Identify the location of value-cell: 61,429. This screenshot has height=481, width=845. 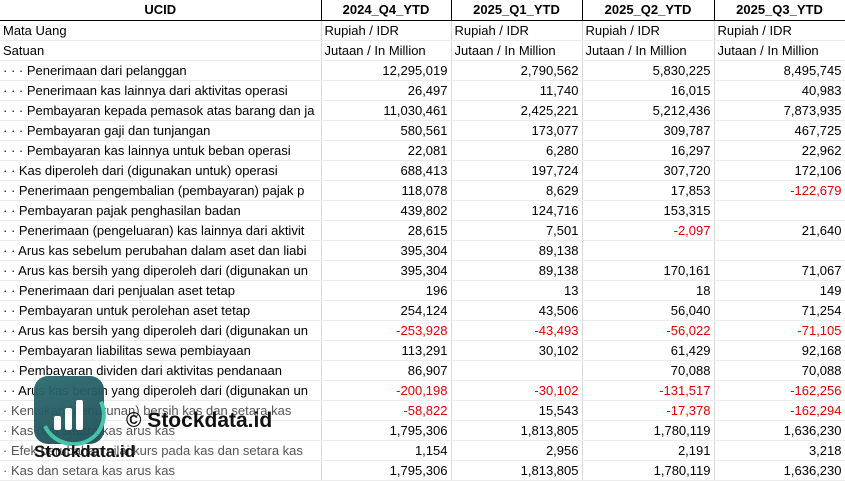
(648, 350).